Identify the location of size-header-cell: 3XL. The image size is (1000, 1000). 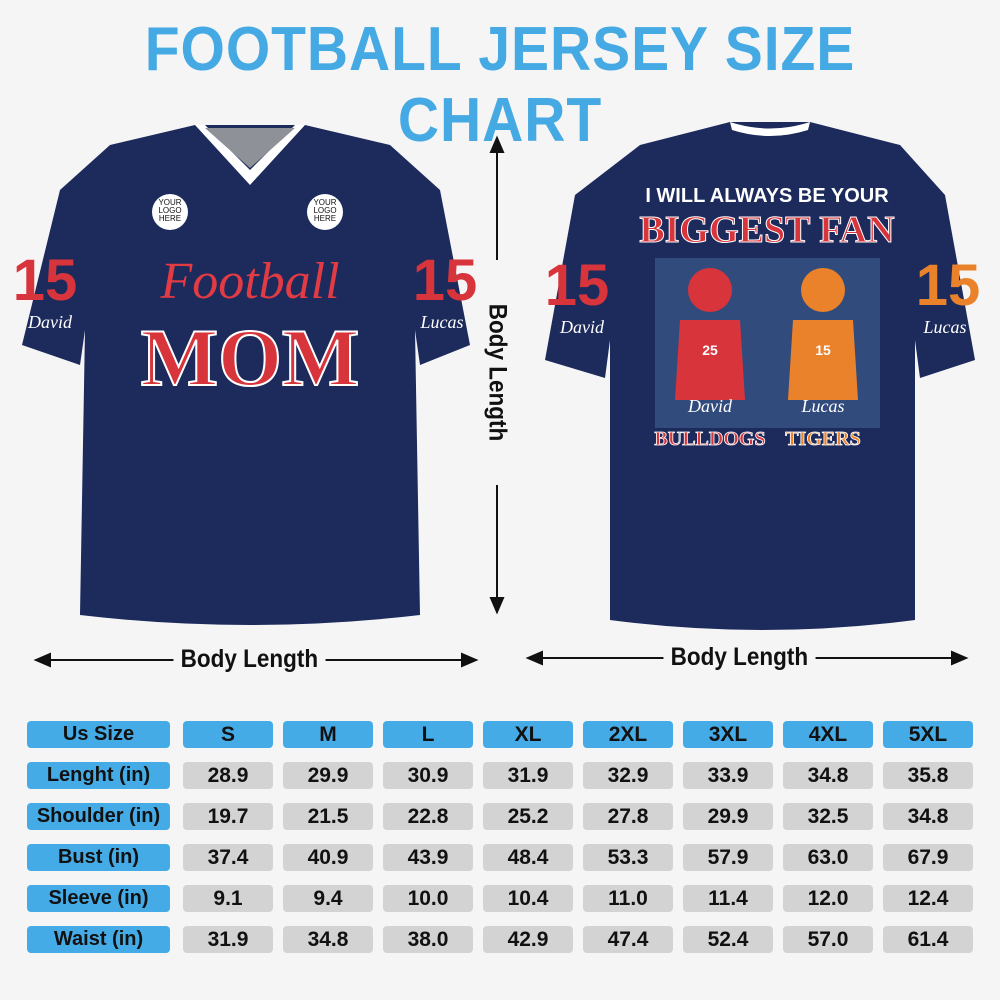
(728, 734).